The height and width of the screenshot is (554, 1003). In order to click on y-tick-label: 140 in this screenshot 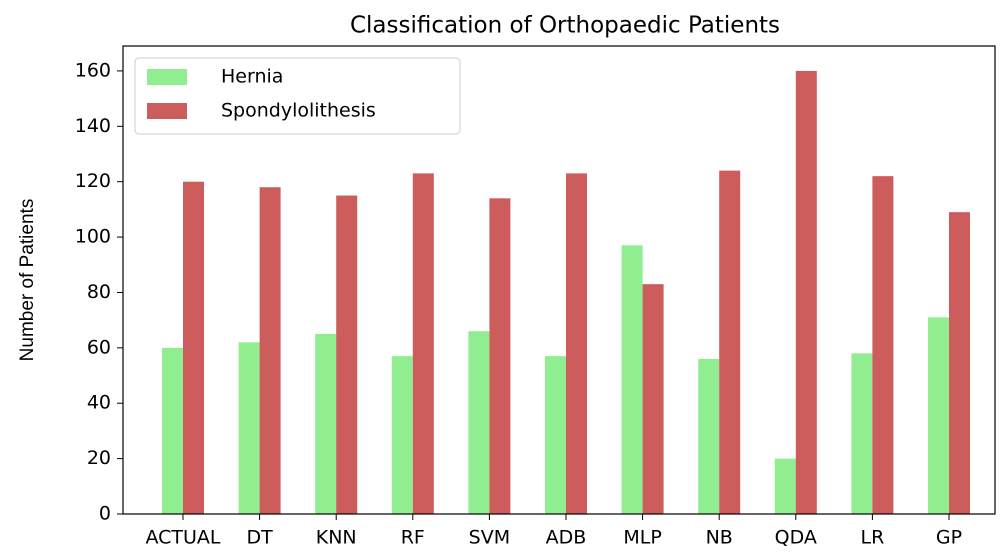, I will do `click(93, 126)`.